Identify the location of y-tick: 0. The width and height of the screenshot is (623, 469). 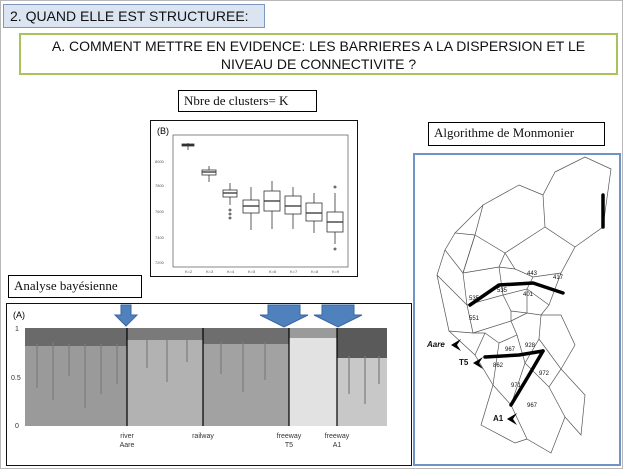
(17, 426).